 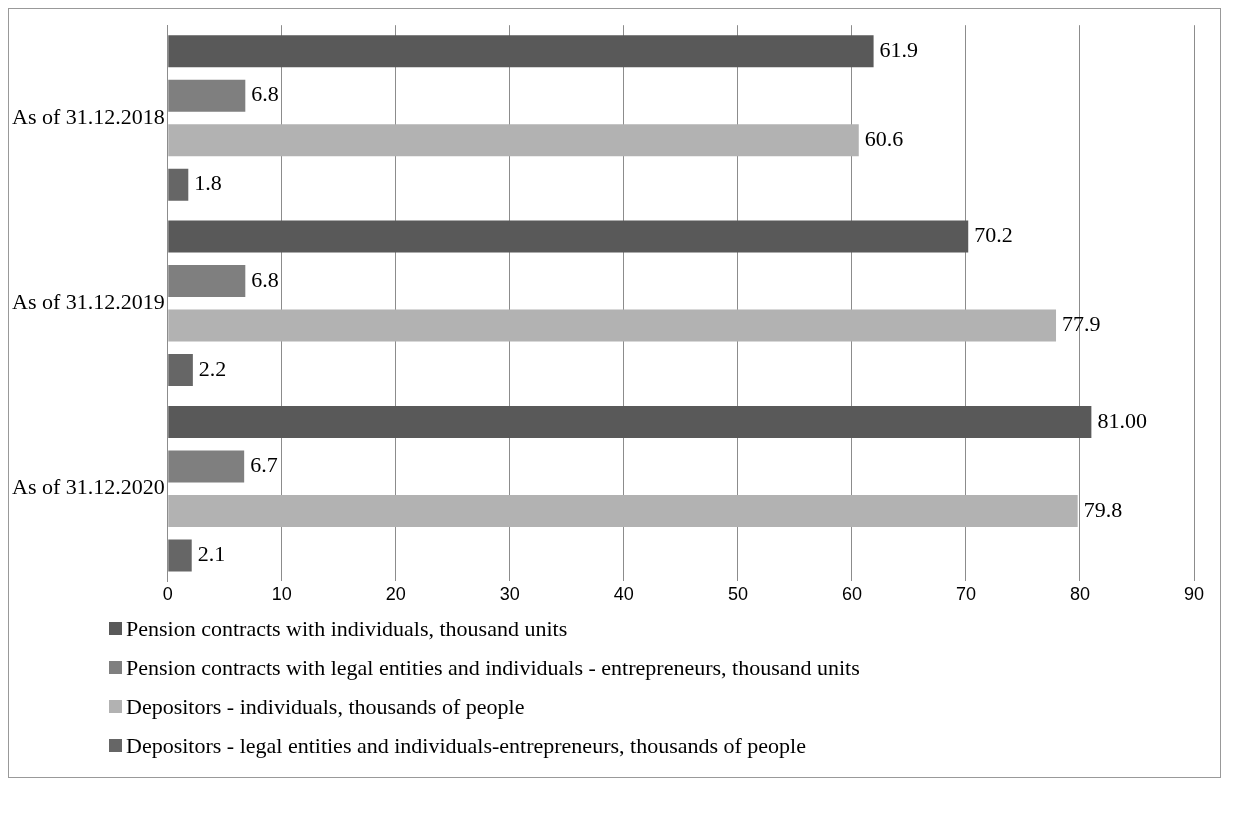 What do you see at coordinates (88, 116) in the screenshot?
I see `y-tick-label: As of 31.12.2018` at bounding box center [88, 116].